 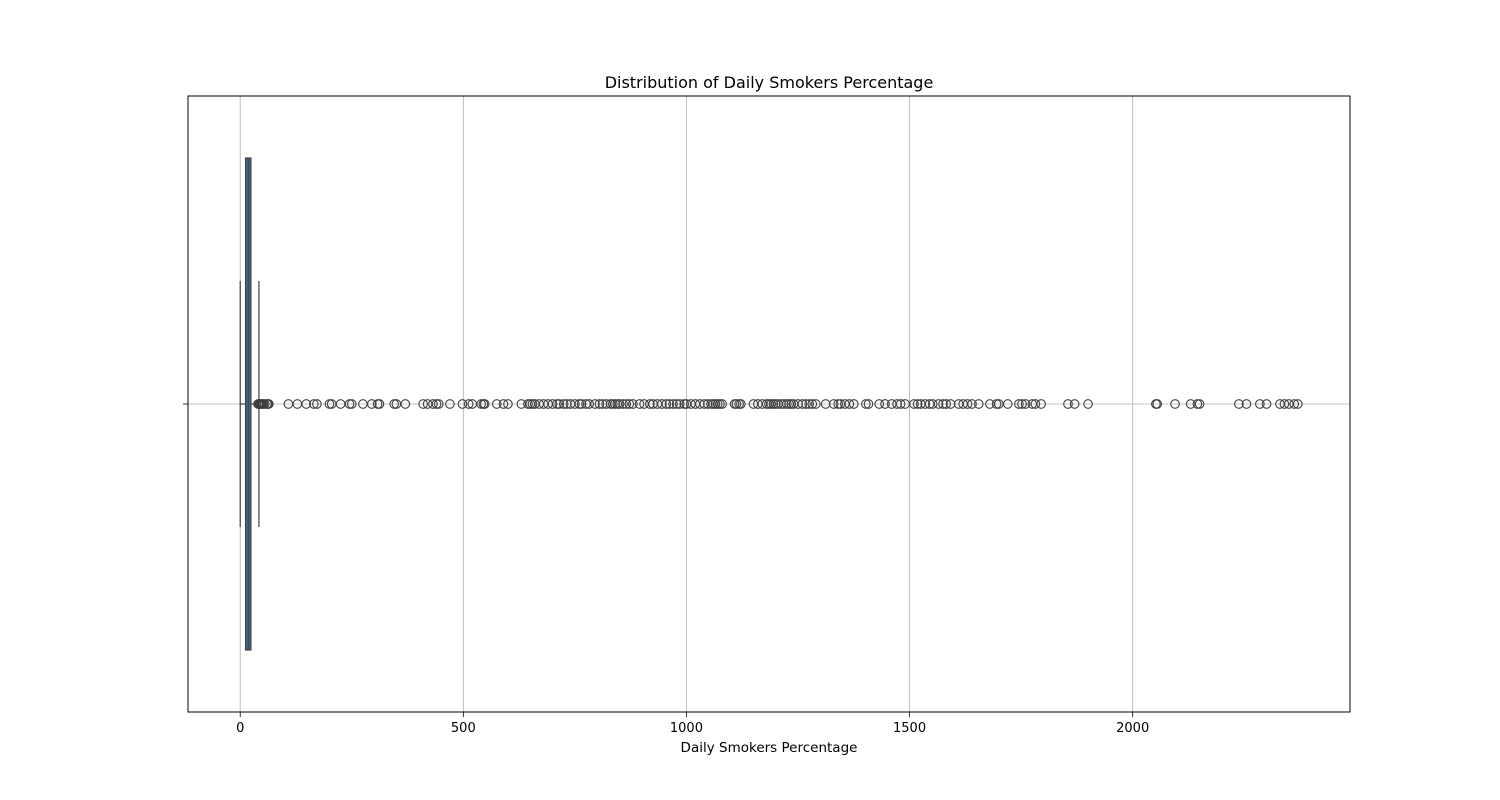 What do you see at coordinates (686, 728) in the screenshot?
I see `x-tick-label: 1000` at bounding box center [686, 728].